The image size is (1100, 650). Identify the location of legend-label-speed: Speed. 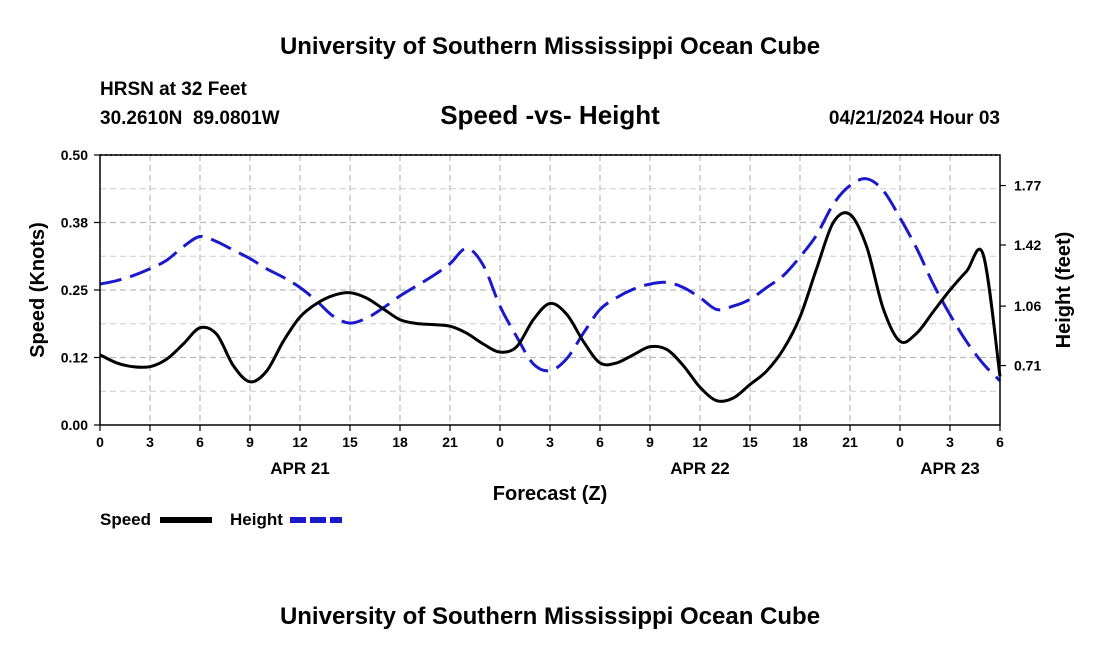
(125, 519).